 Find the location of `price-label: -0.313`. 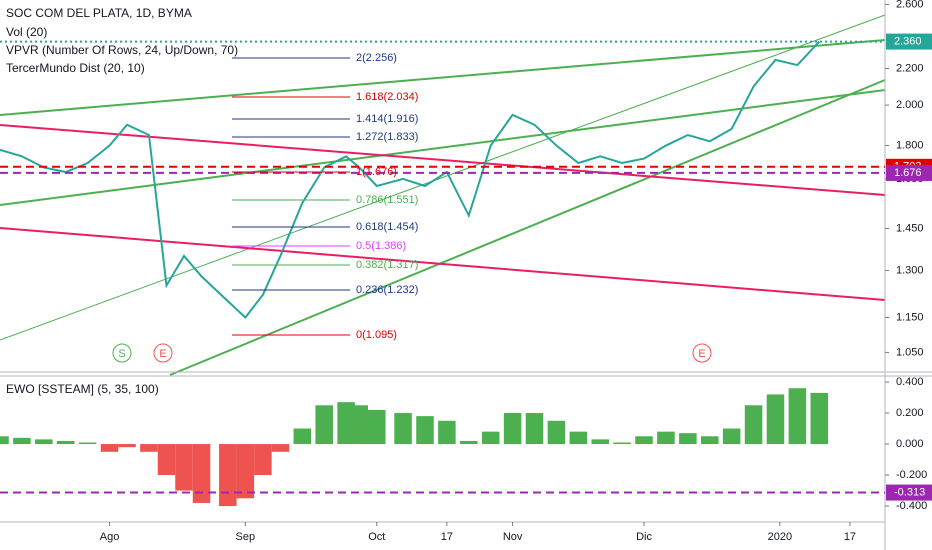

price-label: -0.313 is located at coordinates (909, 492).